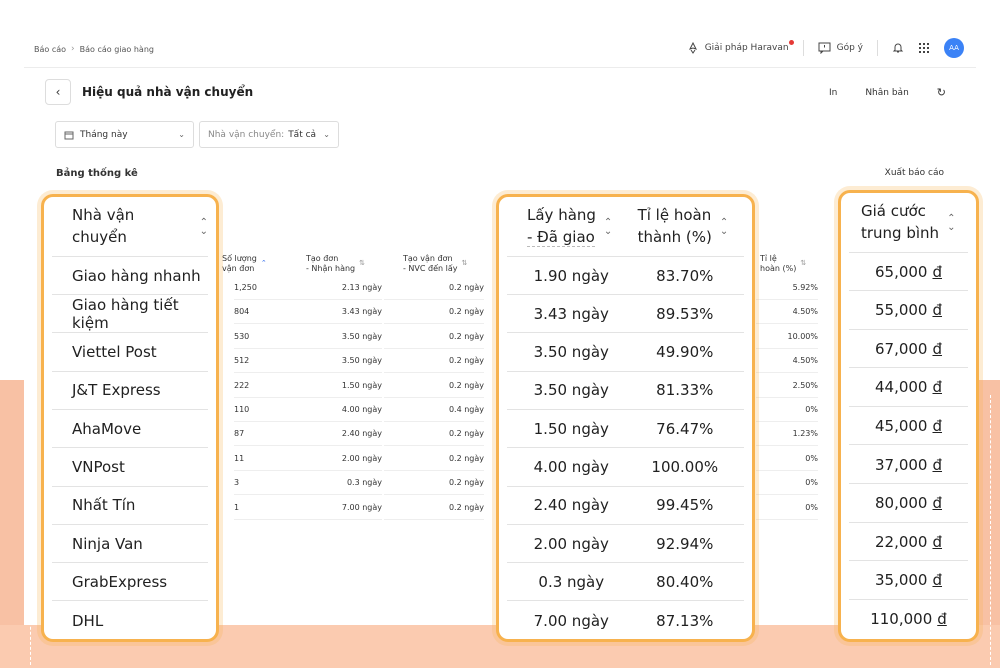  Describe the element at coordinates (908, 223) in the screenshot. I see `header-avg-fee: Giá cước trung bình ⌃ ⌄` at that location.